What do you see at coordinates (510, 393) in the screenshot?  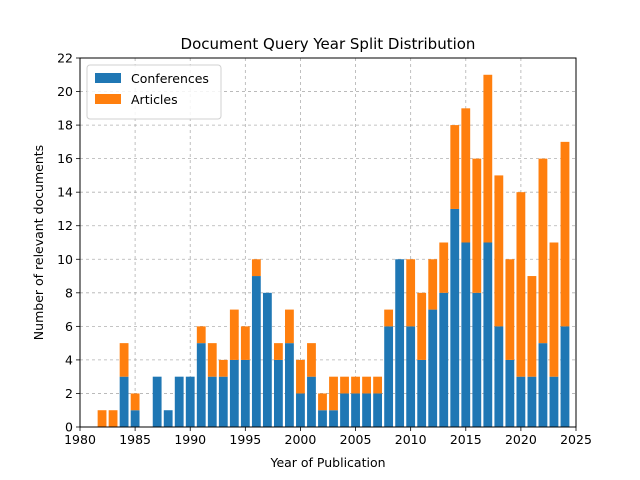 I see `bar-conferences-2019` at bounding box center [510, 393].